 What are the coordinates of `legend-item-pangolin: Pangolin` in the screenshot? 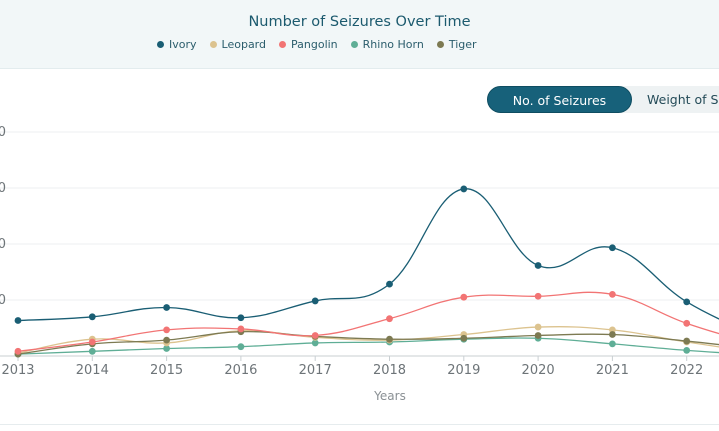 It's located at (308, 44).